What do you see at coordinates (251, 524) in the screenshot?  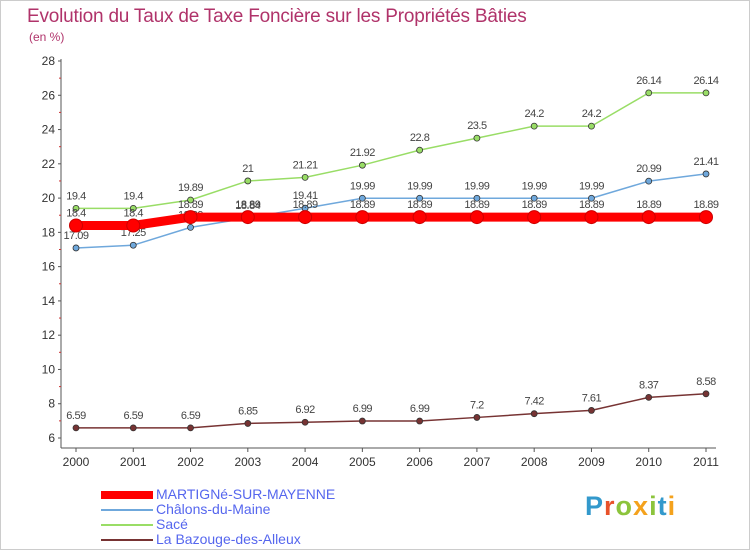 I see `legend-item: Sacé` at bounding box center [251, 524].